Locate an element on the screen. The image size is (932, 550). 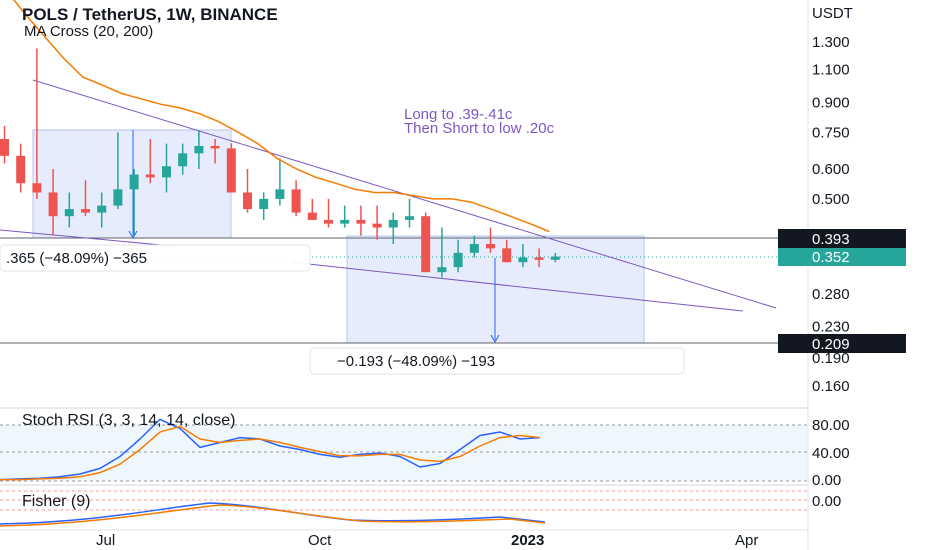
price-tick-5: 0.500 is located at coordinates (831, 199).